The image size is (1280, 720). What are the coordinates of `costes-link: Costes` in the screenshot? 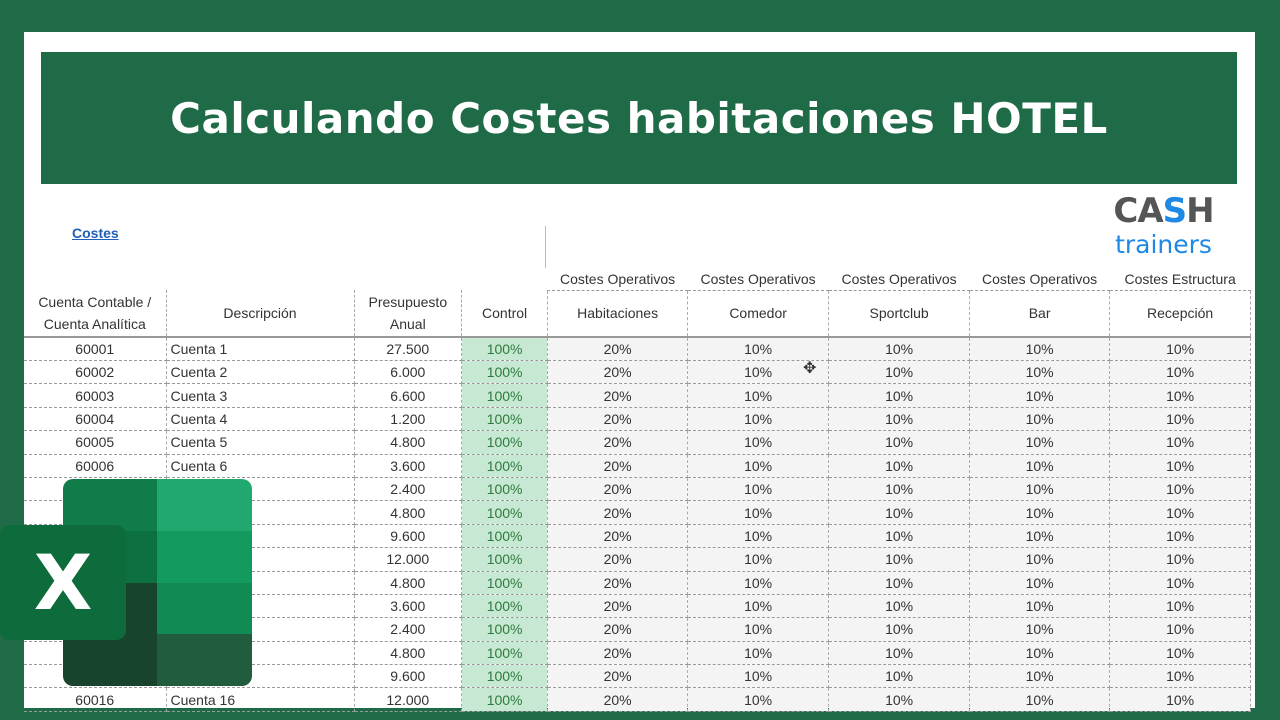 It's located at (95, 233).